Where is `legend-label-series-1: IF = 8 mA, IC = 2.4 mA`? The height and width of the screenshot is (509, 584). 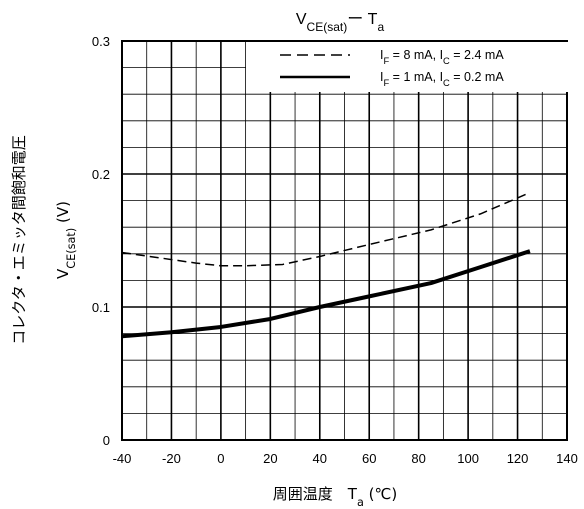 legend-label-series-1: IF = 8 mA, IC = 2.4 mA is located at coordinates (442, 57).